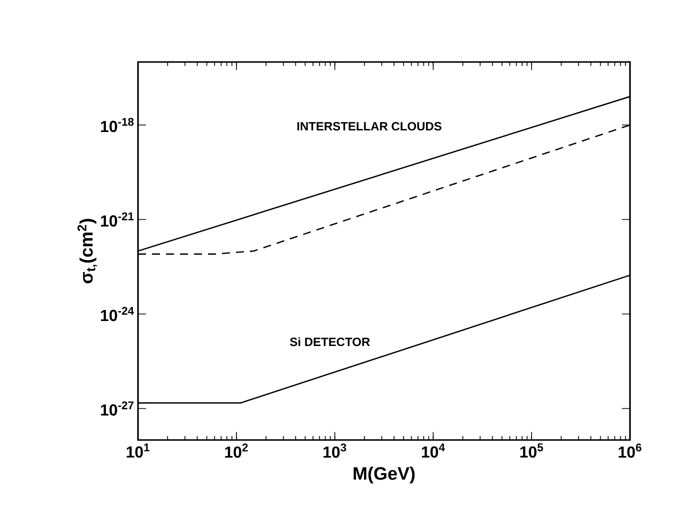 This screenshot has width=675, height=519. What do you see at coordinates (384, 475) in the screenshot?
I see `x-axis-title: M(GeV)` at bounding box center [384, 475].